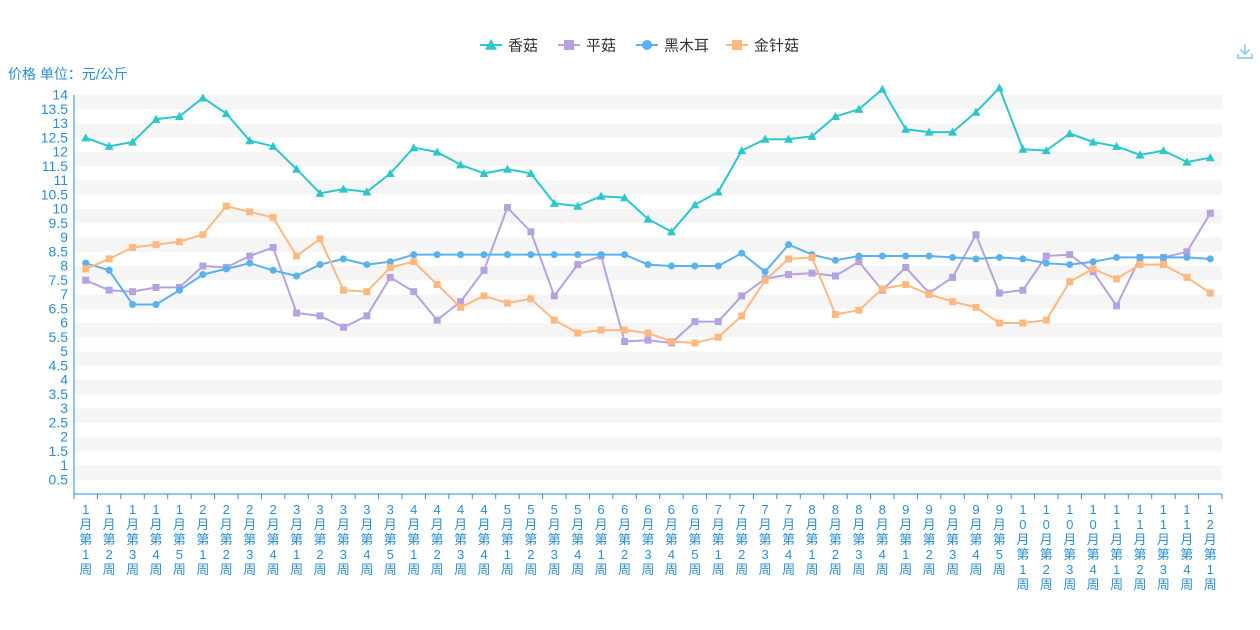 The image size is (1260, 630). What do you see at coordinates (776, 46) in the screenshot?
I see `legend-item-label: 金针菇` at bounding box center [776, 46].